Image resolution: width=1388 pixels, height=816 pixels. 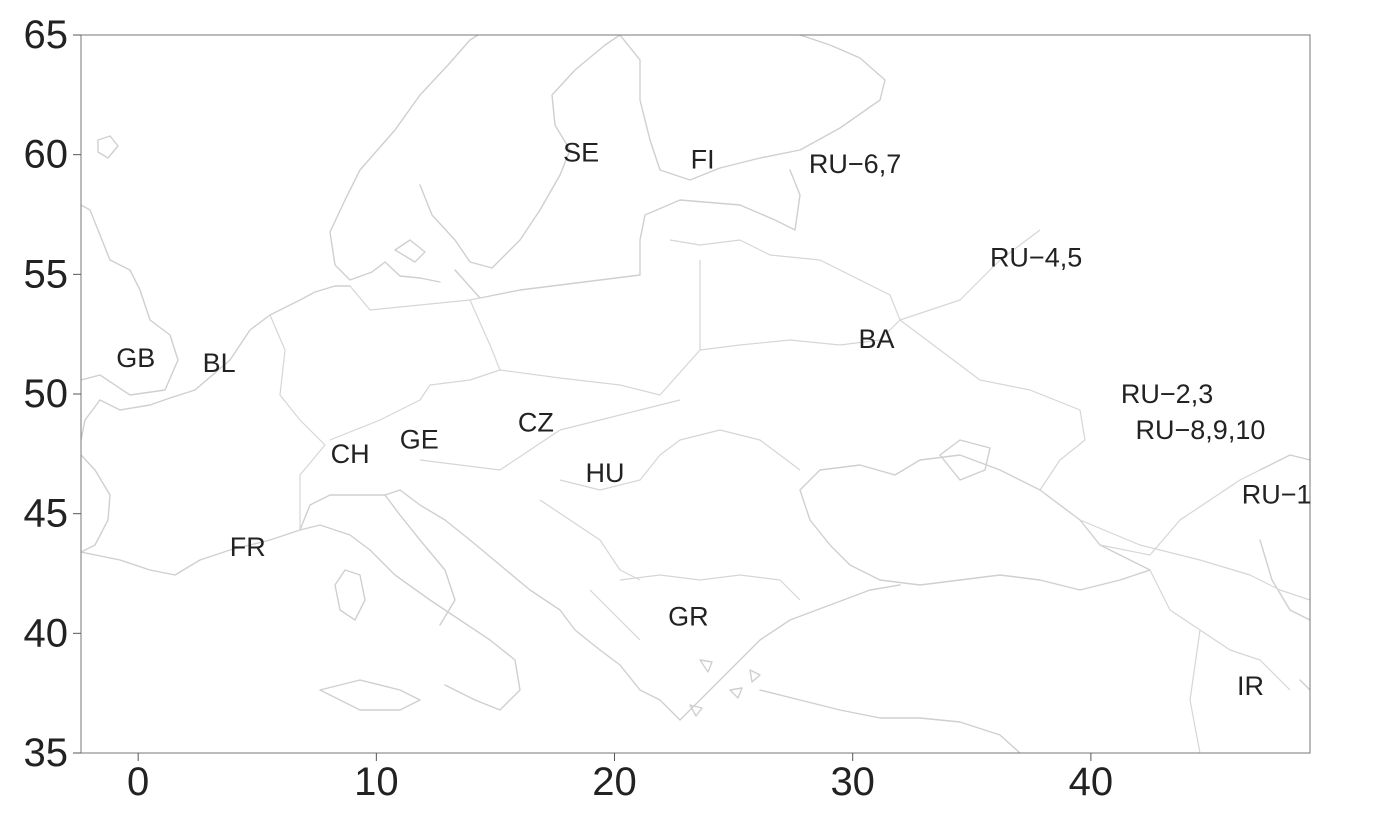 I want to click on x-tick-label: 20, so click(x=614, y=782).